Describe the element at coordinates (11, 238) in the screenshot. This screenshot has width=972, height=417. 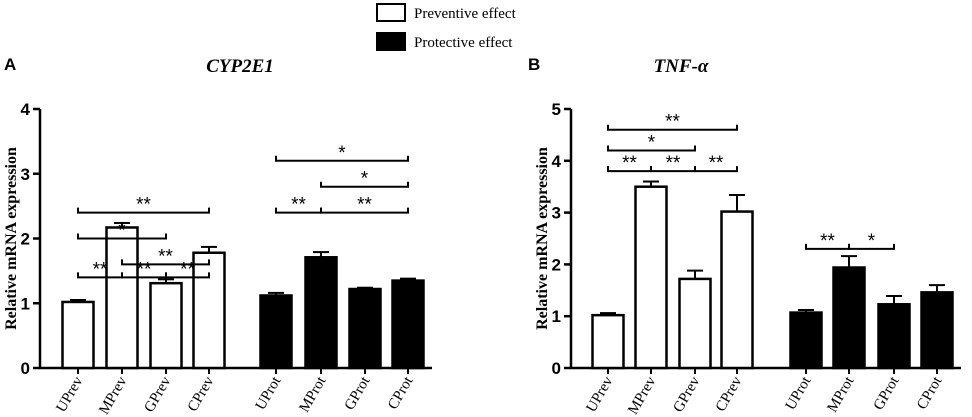
I see `panel-a-y-axis-label: Relative mRNA expression` at that location.